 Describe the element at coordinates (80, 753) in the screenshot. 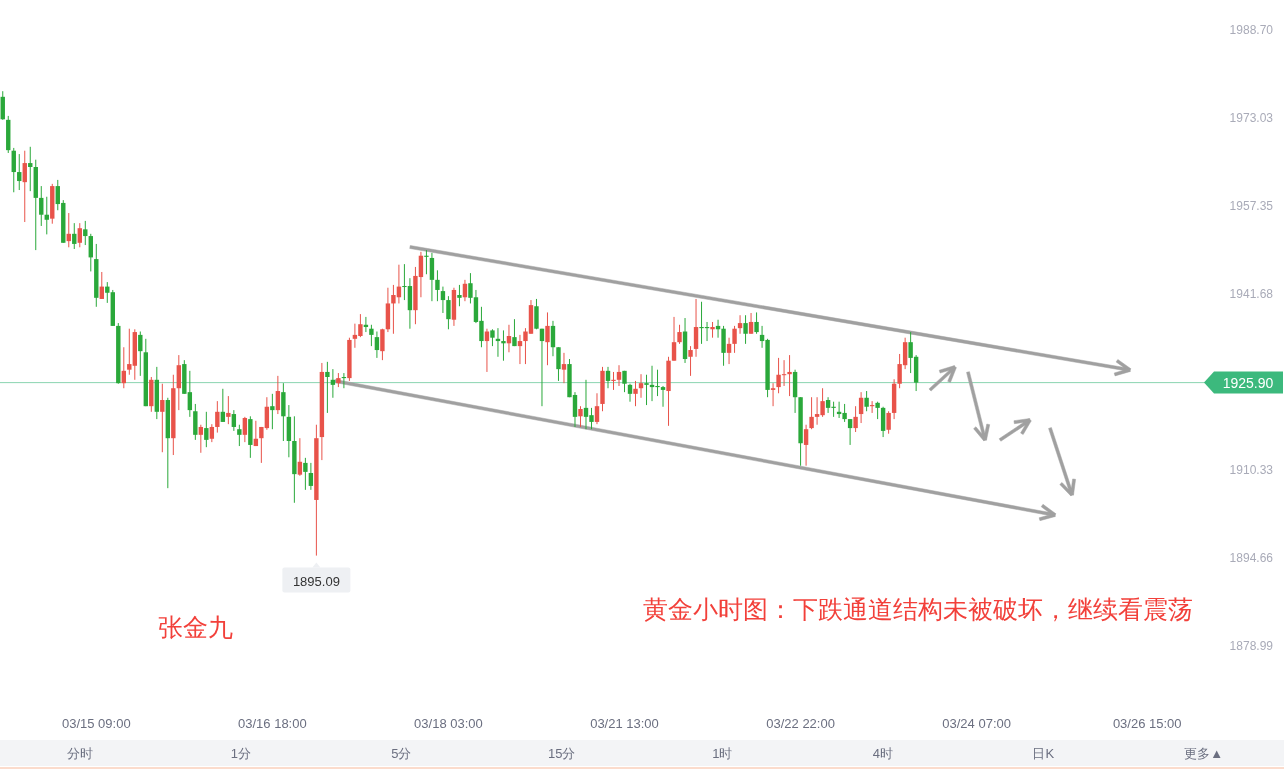

I see `text: 分时` at that location.